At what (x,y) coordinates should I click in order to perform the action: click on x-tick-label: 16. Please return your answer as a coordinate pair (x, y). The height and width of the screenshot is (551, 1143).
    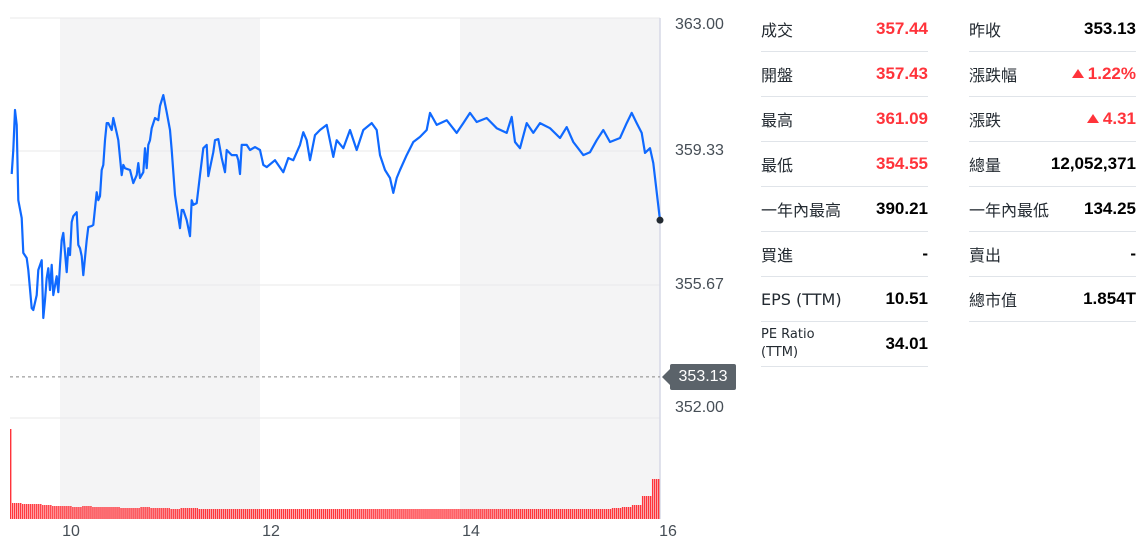
    Looking at the image, I should click on (668, 531).